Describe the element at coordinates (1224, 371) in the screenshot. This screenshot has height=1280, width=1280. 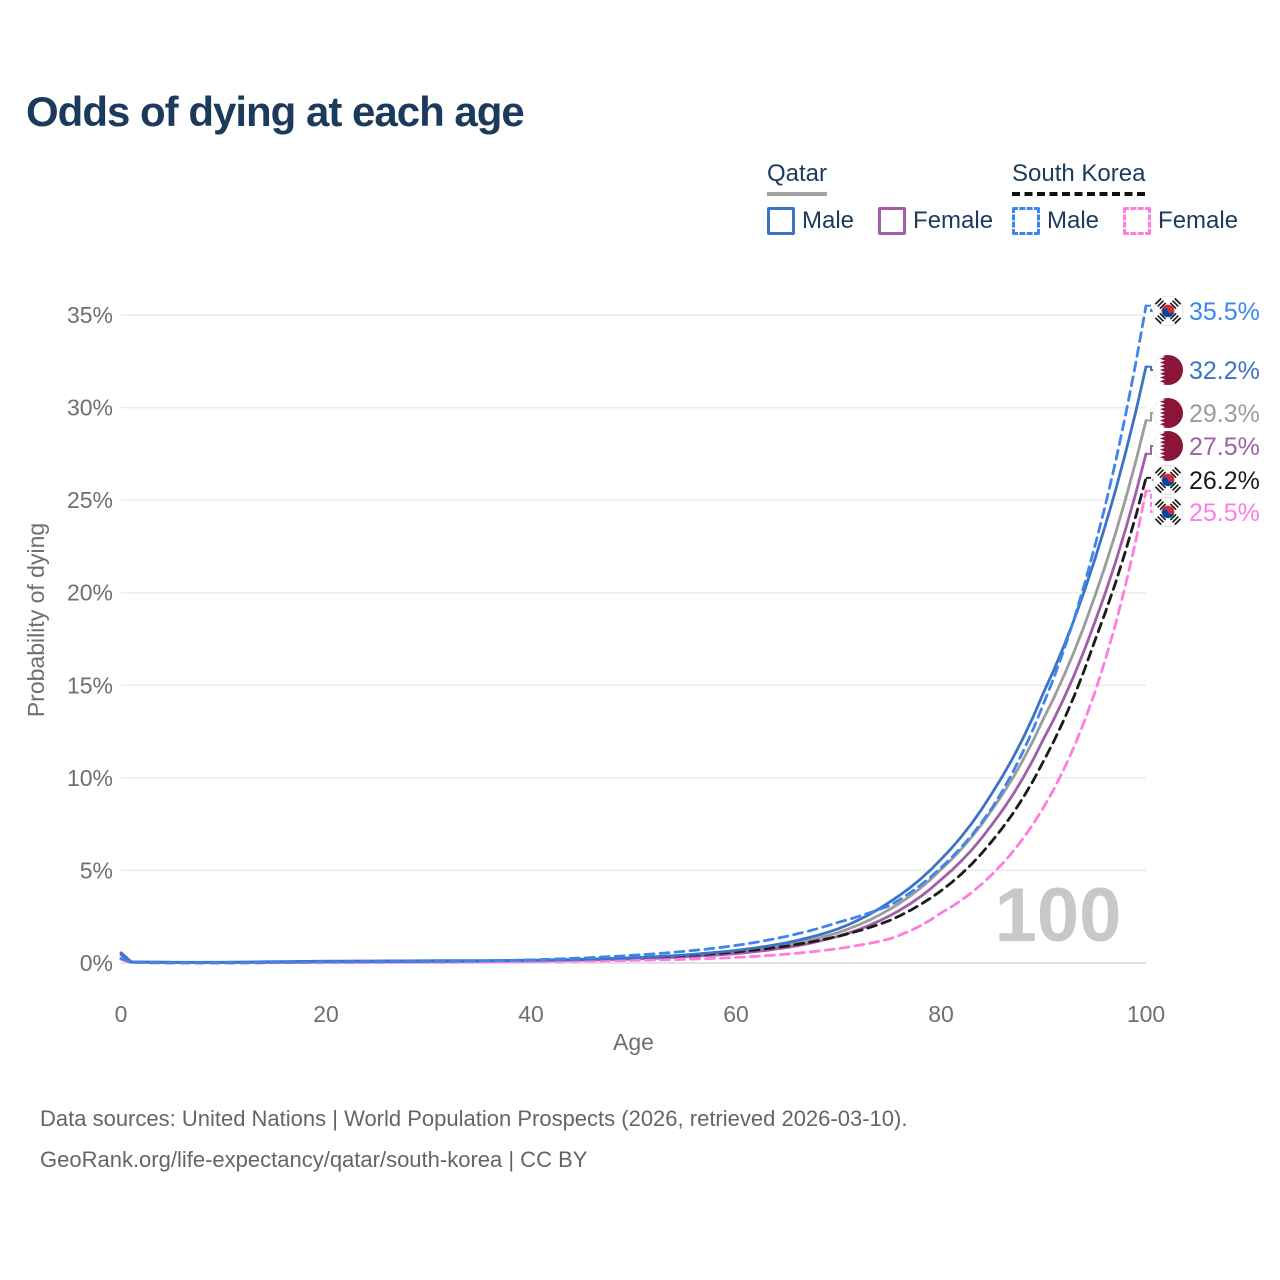
I see `end-value-label-qatar-male: 32.2%` at that location.